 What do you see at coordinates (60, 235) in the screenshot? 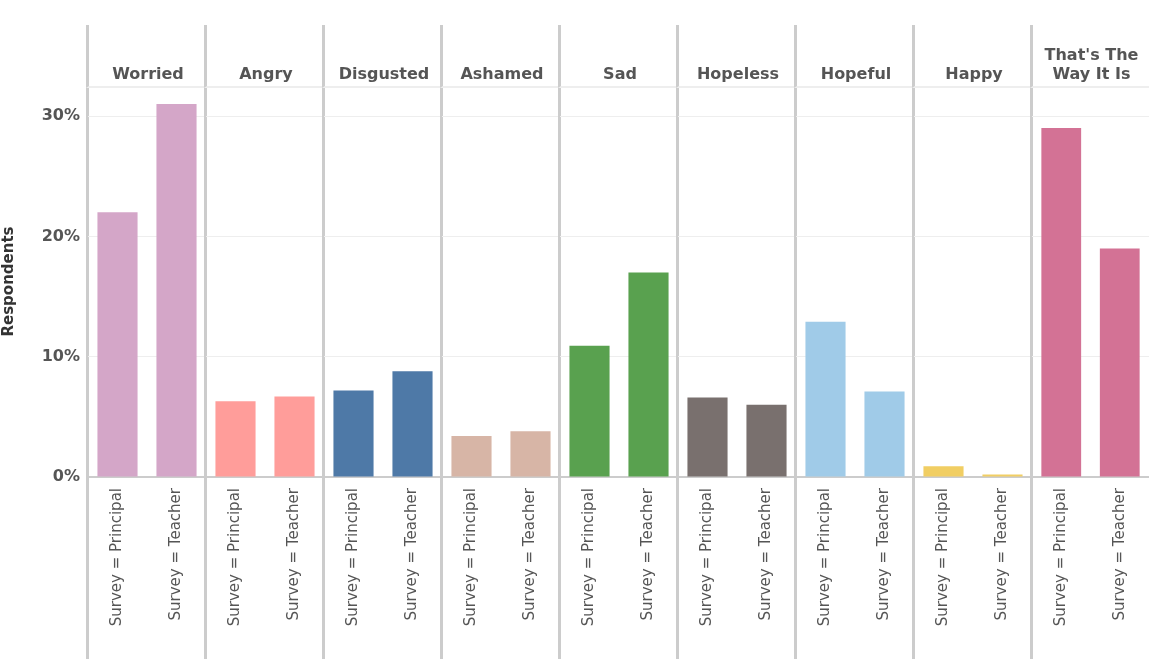
I see `y-tick-label: 20%` at bounding box center [60, 235].